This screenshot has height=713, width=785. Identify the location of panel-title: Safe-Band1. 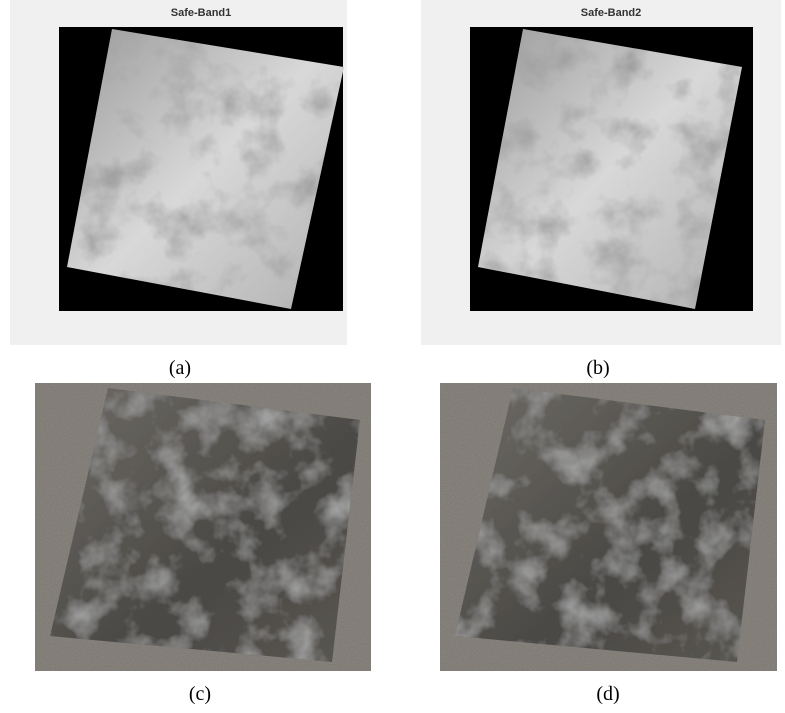
(201, 13).